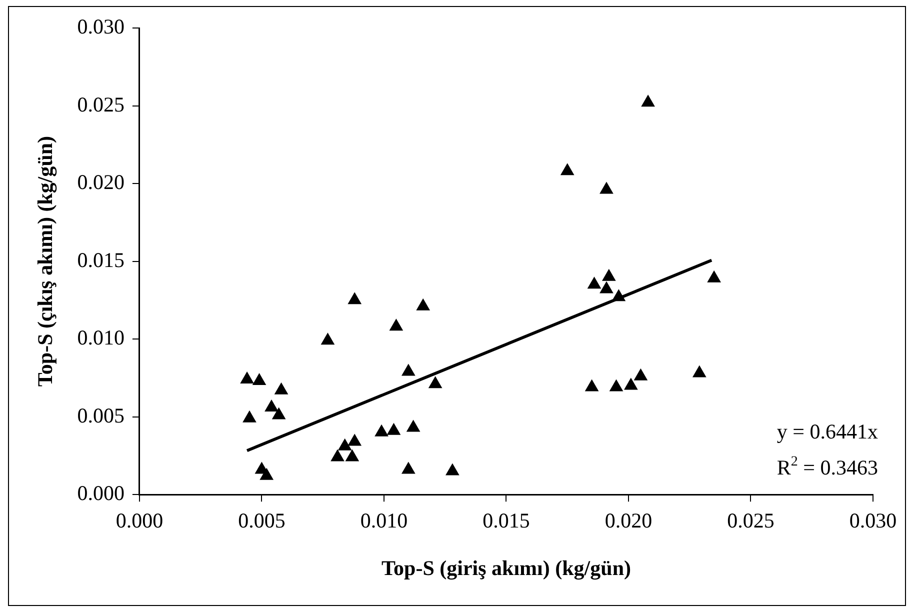  What do you see at coordinates (506, 568) in the screenshot?
I see `x-axis-title: Top-S (giriş akımı) (kg/gün)` at bounding box center [506, 568].